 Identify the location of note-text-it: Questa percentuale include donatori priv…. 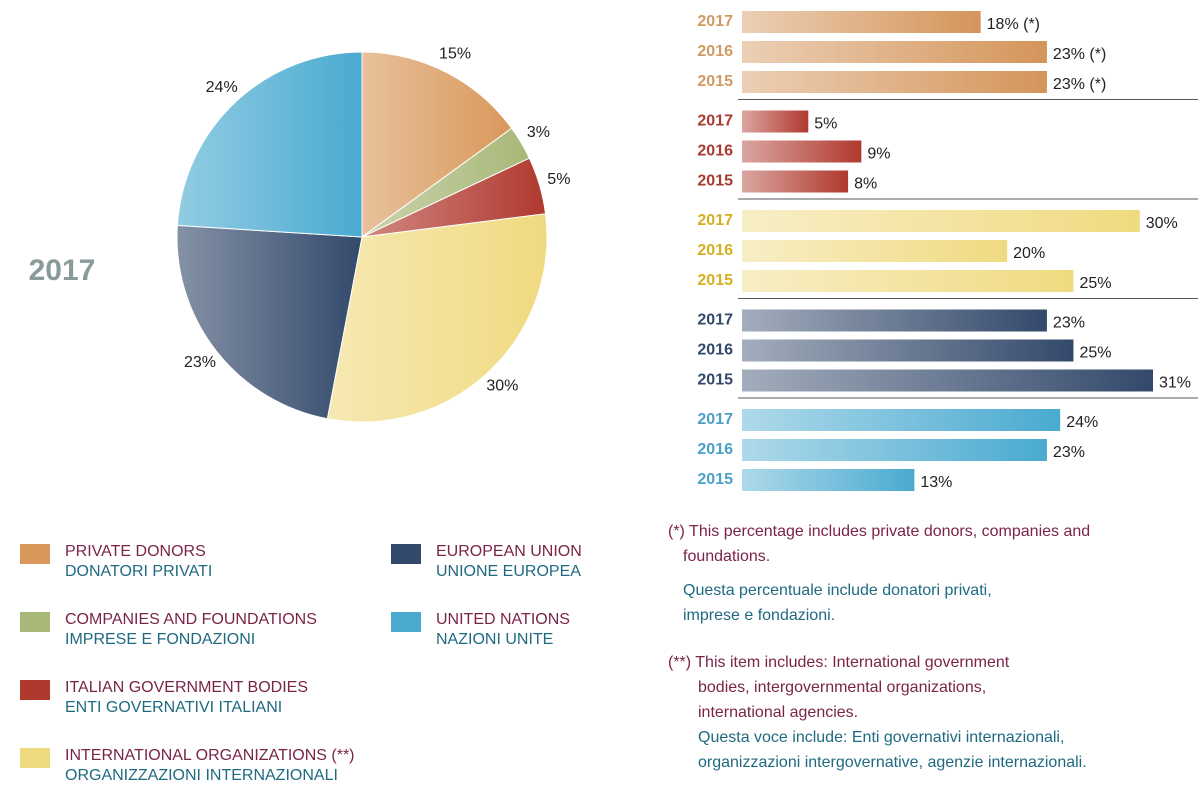
(837, 590).